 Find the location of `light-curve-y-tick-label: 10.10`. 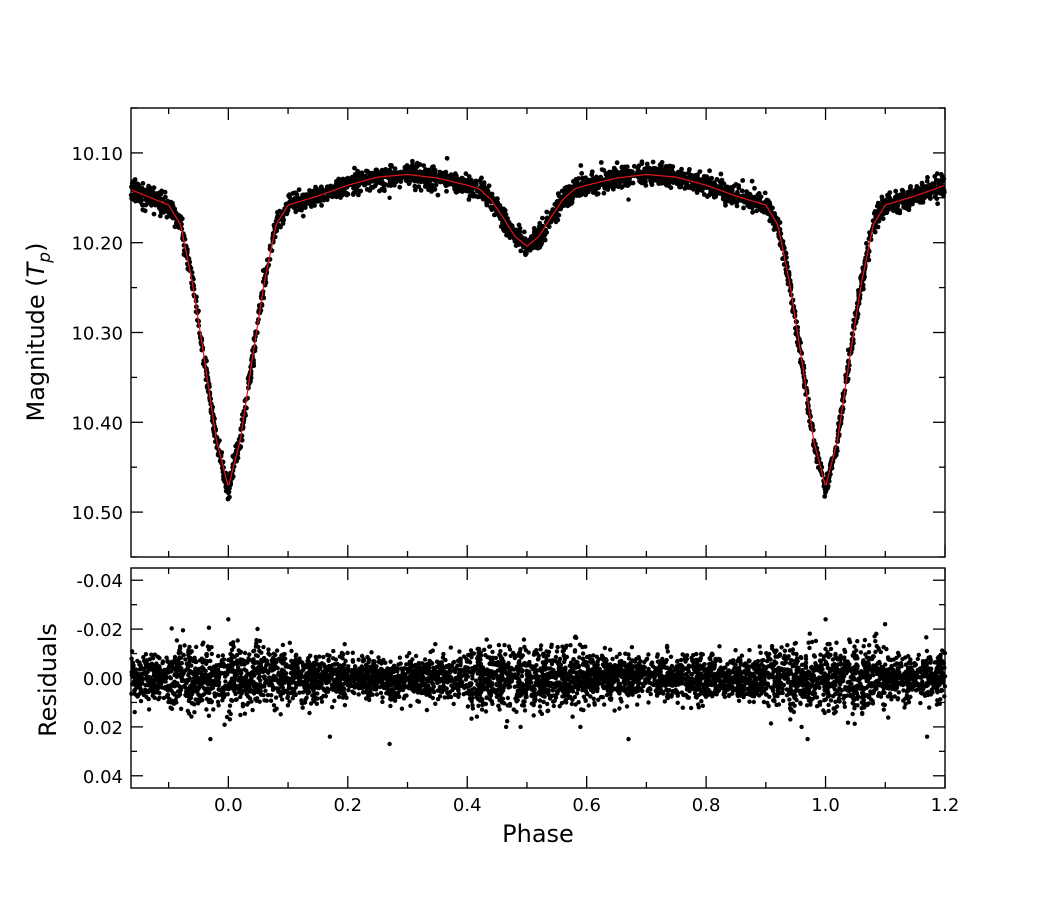

light-curve-y-tick-label: 10.10 is located at coordinates (97, 154).